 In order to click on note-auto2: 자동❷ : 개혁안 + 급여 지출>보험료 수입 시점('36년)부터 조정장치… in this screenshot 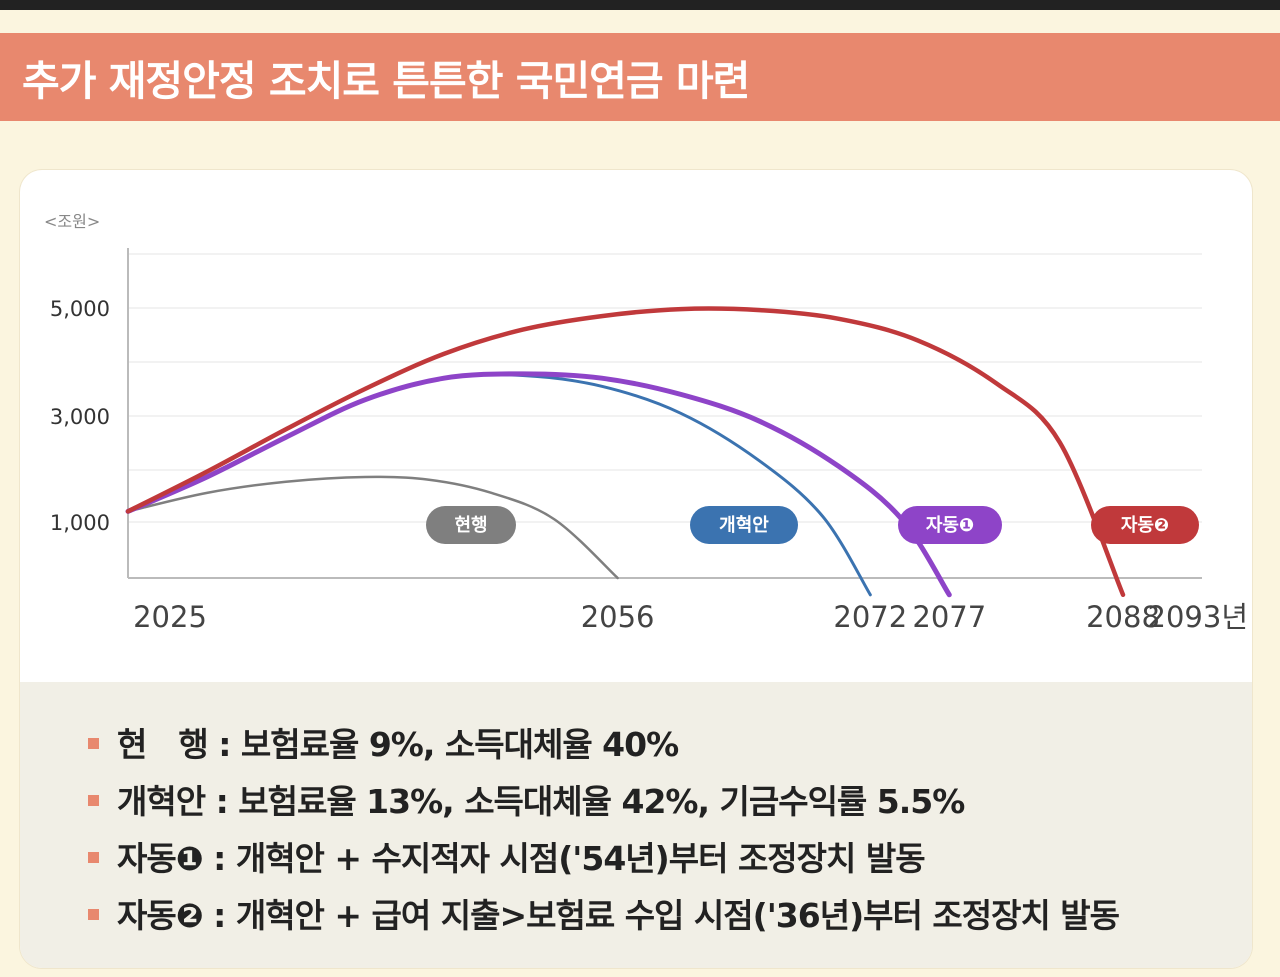, I will do `click(604, 913)`.